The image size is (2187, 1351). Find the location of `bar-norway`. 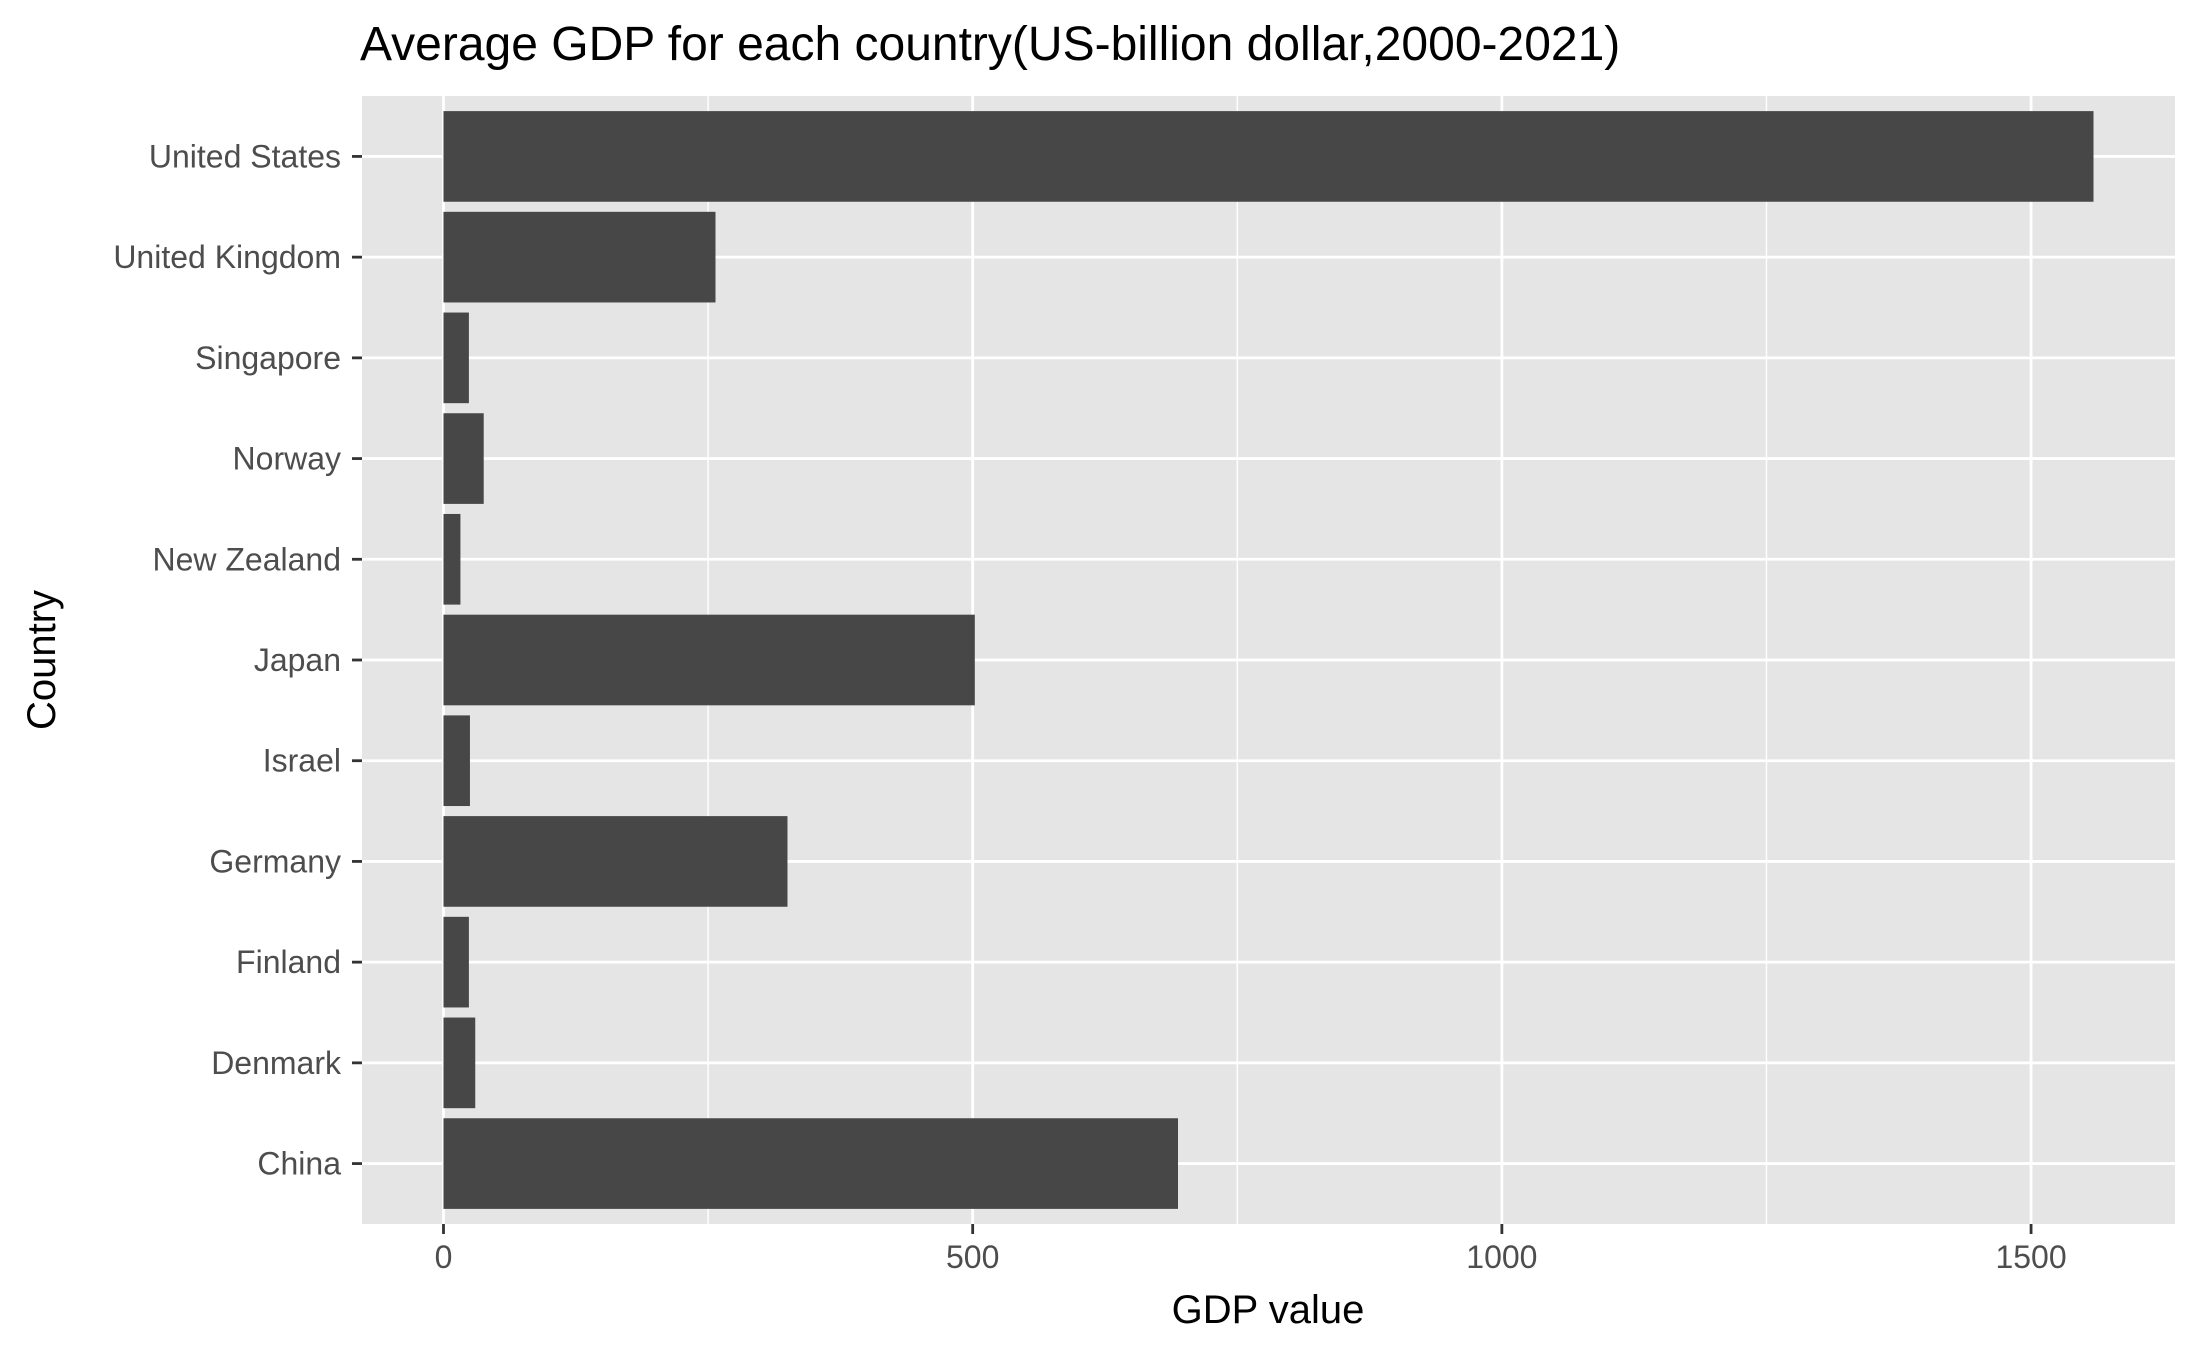

bar-norway is located at coordinates (463, 458).